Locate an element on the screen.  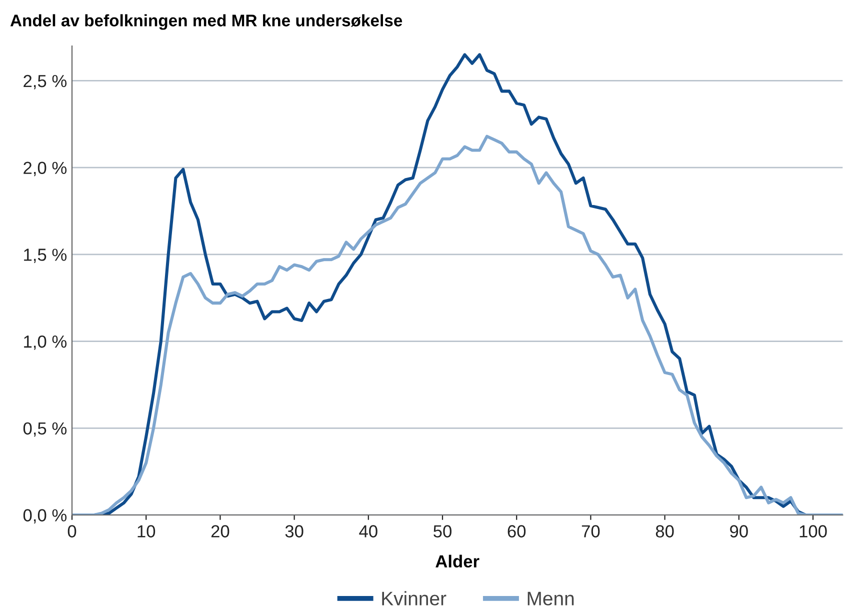
y-tick-label: 2,0 % is located at coordinates (45, 169).